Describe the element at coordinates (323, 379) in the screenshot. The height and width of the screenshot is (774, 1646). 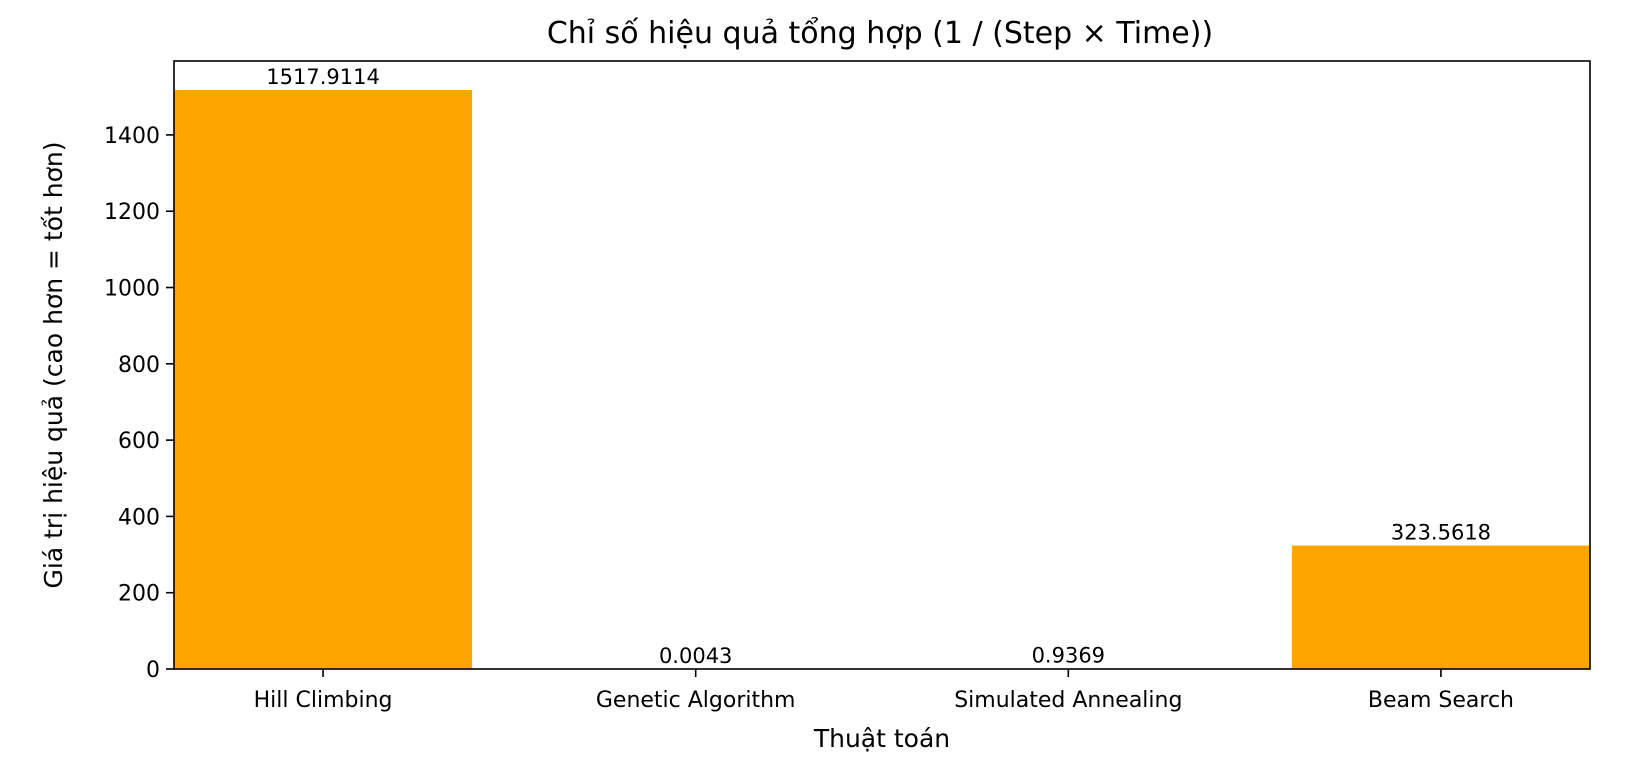
I see `bar-hill-climbing` at that location.